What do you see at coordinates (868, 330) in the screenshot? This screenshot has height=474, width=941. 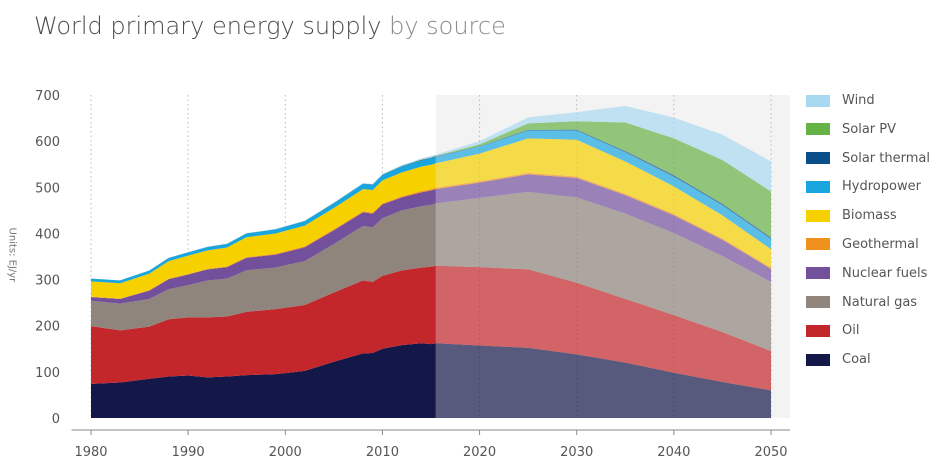 I see `legend-item-oil: Oil` at bounding box center [868, 330].